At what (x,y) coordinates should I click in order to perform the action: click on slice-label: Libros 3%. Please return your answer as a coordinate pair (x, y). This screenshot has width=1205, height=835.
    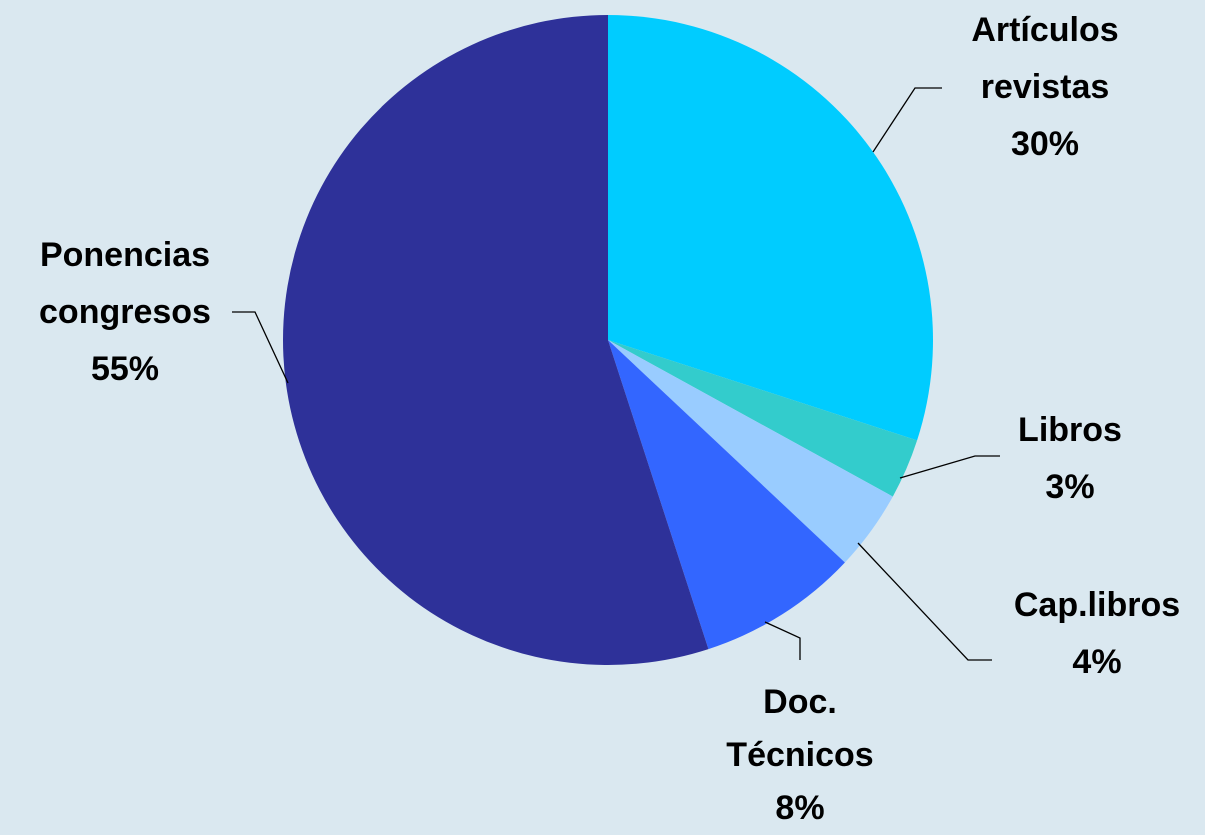
    Looking at the image, I should click on (1070, 459).